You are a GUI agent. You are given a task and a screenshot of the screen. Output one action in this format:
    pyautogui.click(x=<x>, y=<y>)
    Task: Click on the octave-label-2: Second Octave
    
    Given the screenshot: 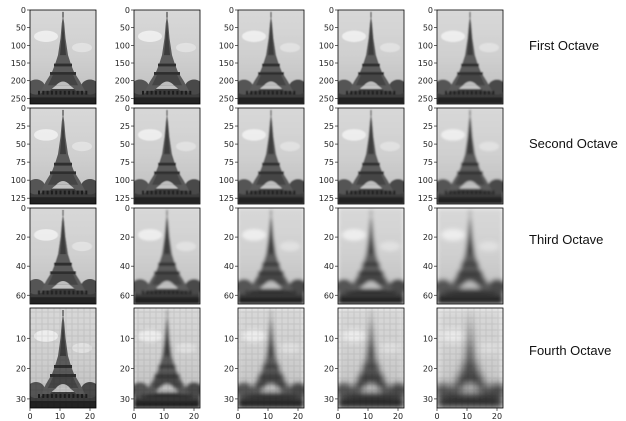 What is the action you would take?
    pyautogui.click(x=573, y=143)
    